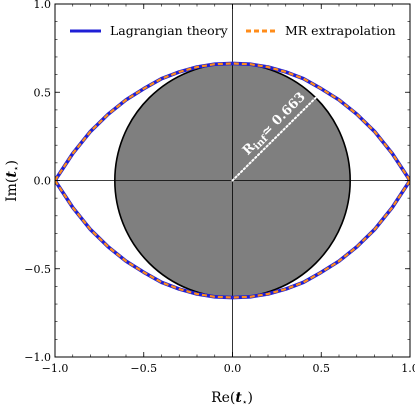 The height and width of the screenshot is (409, 415). Describe the element at coordinates (17, 169) in the screenshot. I see `y-axis-label-sub: ⋆` at that location.